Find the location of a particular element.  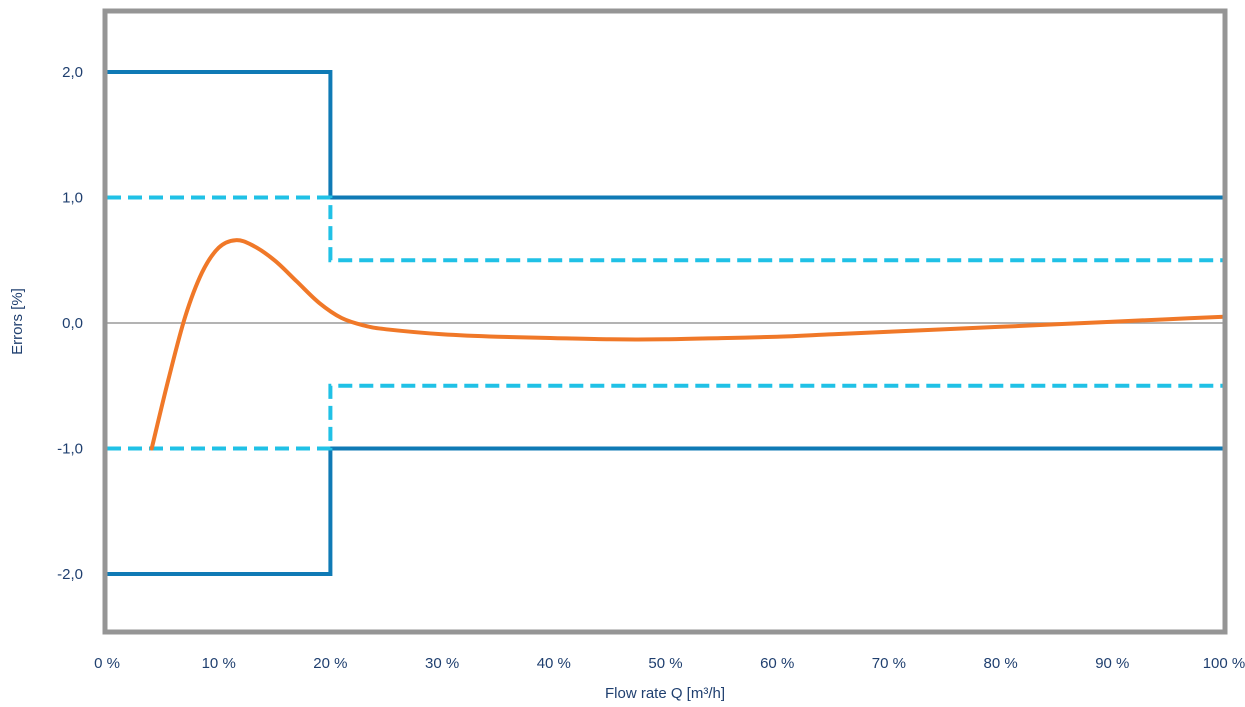

x-tick-label: 100 % is located at coordinates (1224, 663).